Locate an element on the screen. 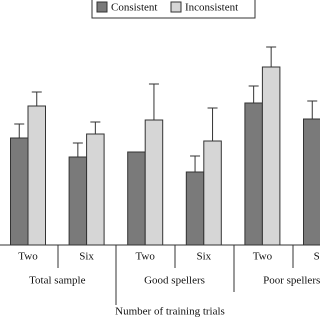 The height and width of the screenshot is (320, 320). legend-label: Inconsistent is located at coordinates (211, 8).